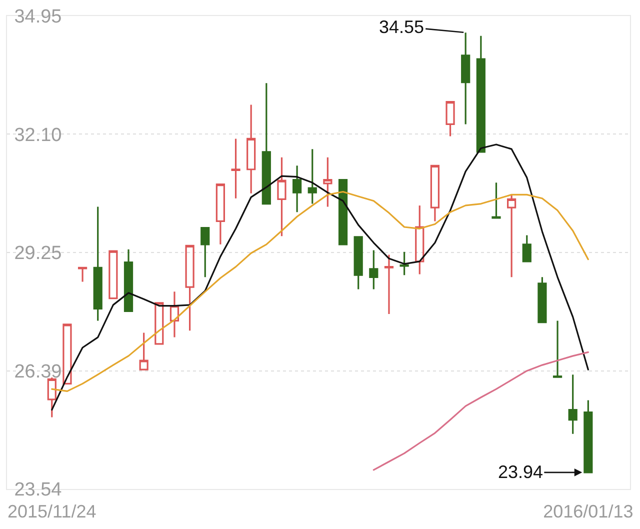  Describe the element at coordinates (401, 27) in the screenshot. I see `annotation: 34.55` at that location.